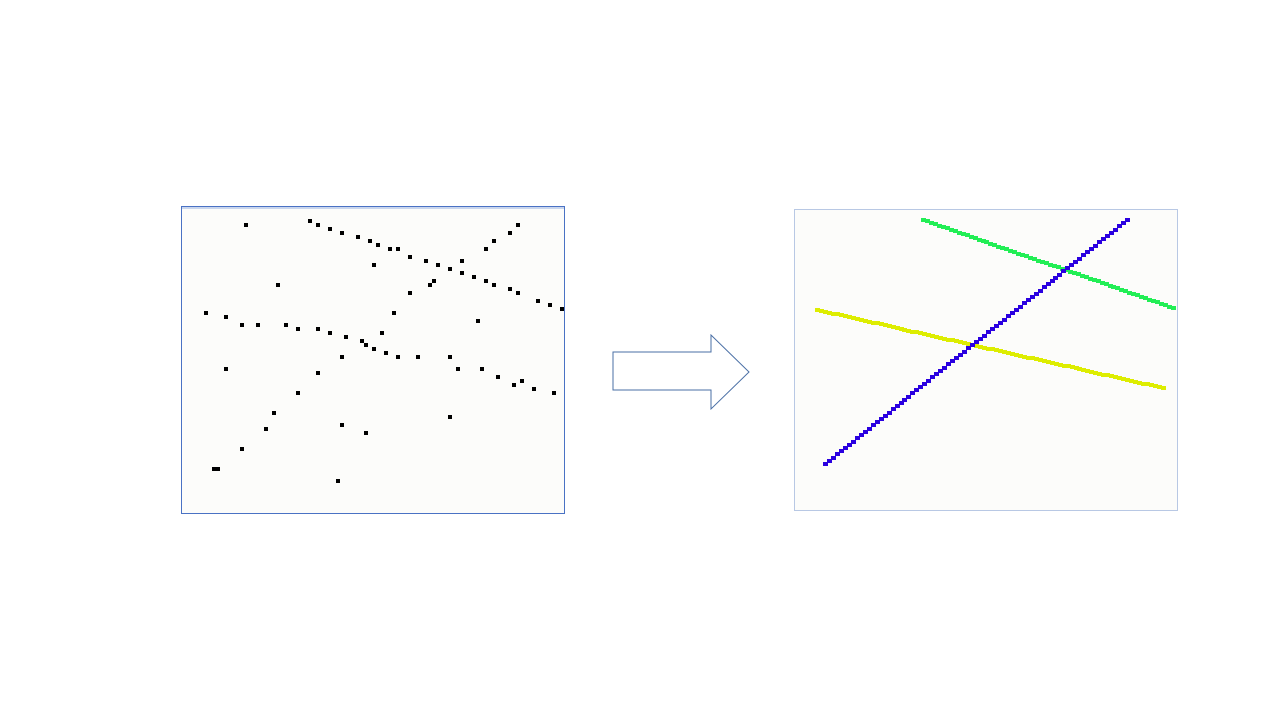  Describe the element at coordinates (681, 372) in the screenshot. I see `right-arrow-icon` at that location.